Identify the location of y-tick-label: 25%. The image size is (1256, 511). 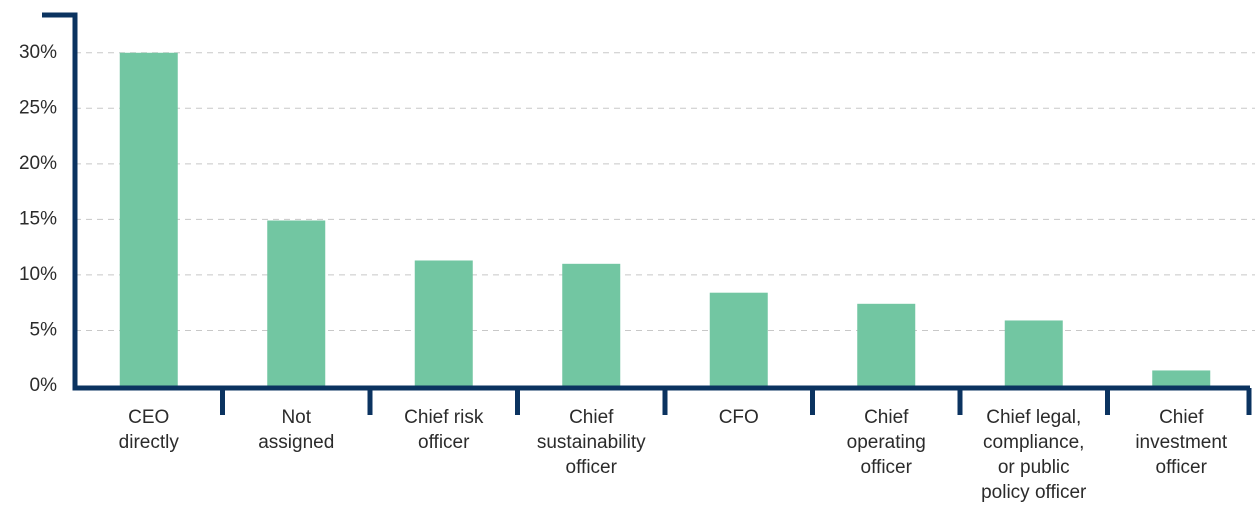
(38, 107).